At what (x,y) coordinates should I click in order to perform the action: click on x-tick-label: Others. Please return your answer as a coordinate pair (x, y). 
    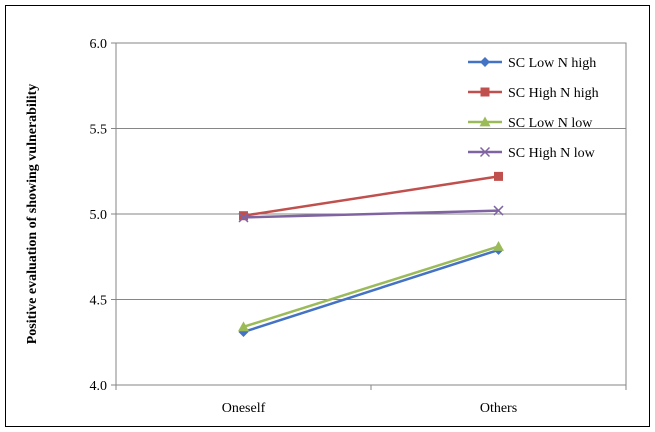
    Looking at the image, I should click on (498, 408).